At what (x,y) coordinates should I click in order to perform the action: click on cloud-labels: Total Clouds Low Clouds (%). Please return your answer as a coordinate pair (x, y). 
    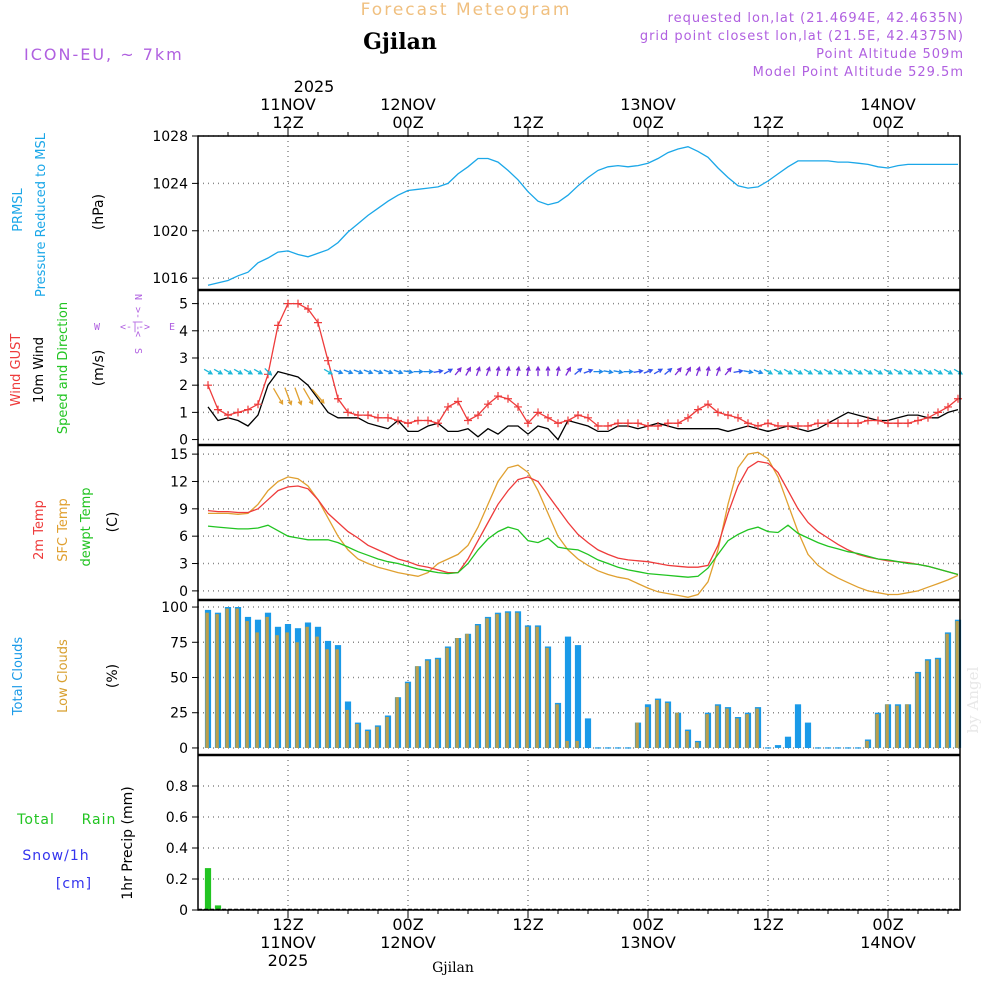
    Looking at the image, I should click on (66, 677).